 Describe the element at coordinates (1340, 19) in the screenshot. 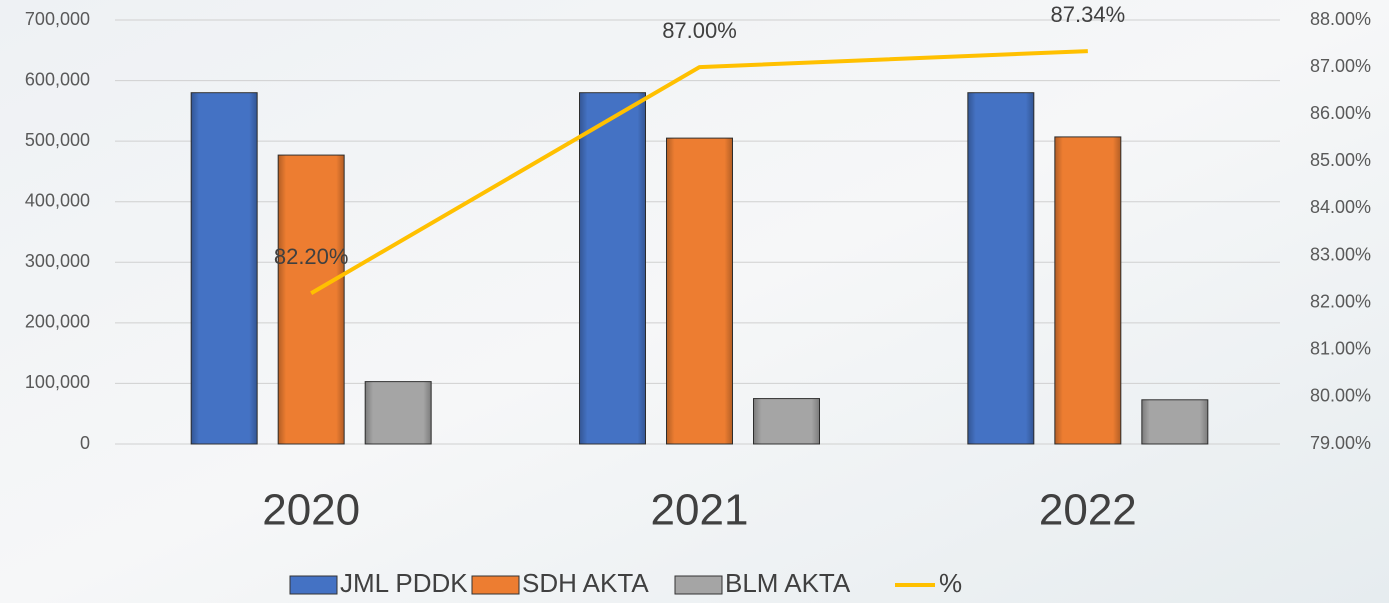

I see `y2-tick-label: 88.00%` at that location.